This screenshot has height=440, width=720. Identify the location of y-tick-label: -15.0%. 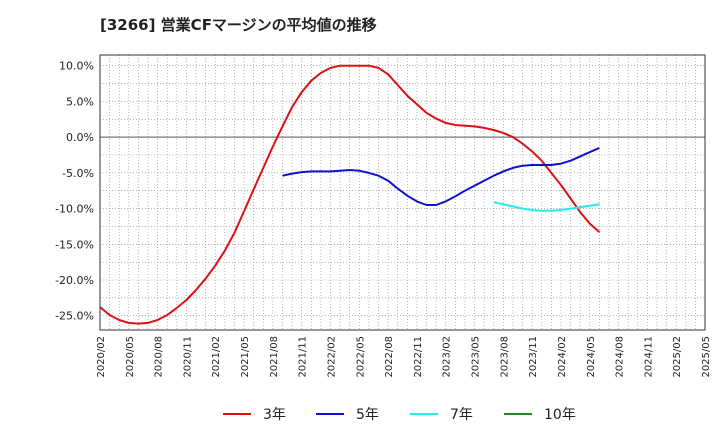
(74, 244).